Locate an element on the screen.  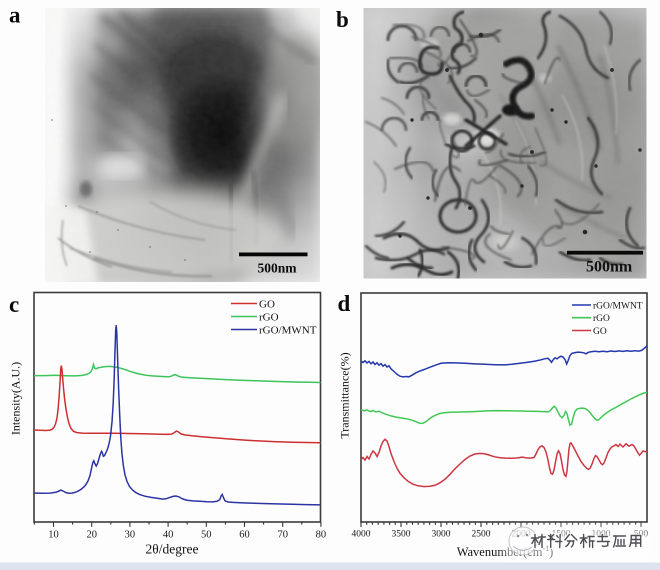
svg-text: 40 is located at coordinates (168, 535).